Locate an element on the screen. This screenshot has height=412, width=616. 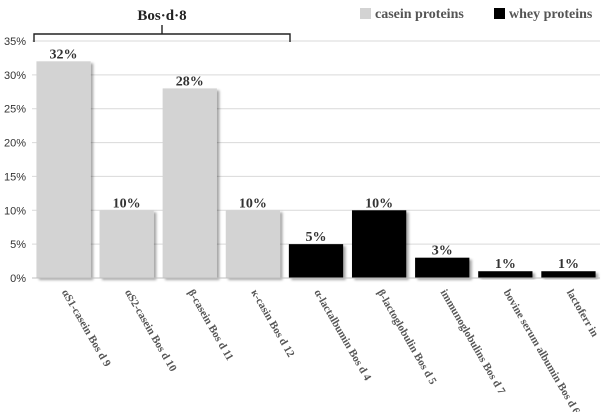
legend-item-casein: casein proteins is located at coordinates (412, 14).